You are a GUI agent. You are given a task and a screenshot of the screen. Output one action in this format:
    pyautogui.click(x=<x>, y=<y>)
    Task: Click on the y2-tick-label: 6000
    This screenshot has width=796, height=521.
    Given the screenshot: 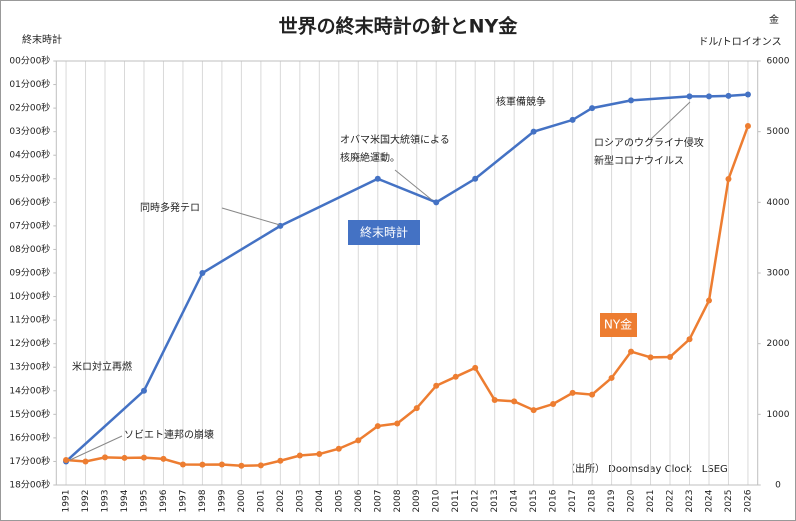 What is the action you would take?
    pyautogui.click(x=778, y=62)
    